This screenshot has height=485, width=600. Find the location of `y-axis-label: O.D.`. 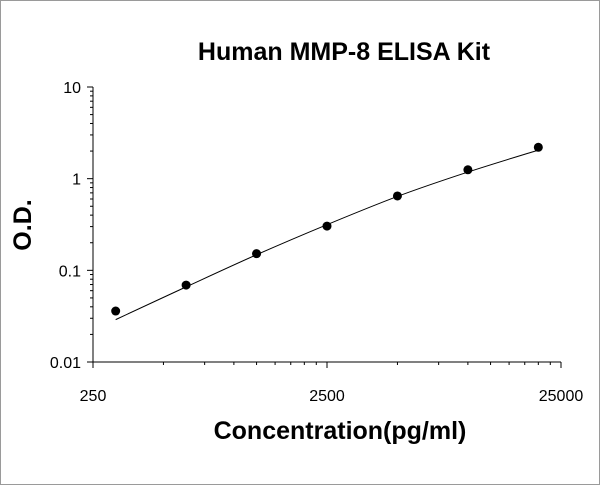

y-axis-label: O.D. is located at coordinates (23, 224).